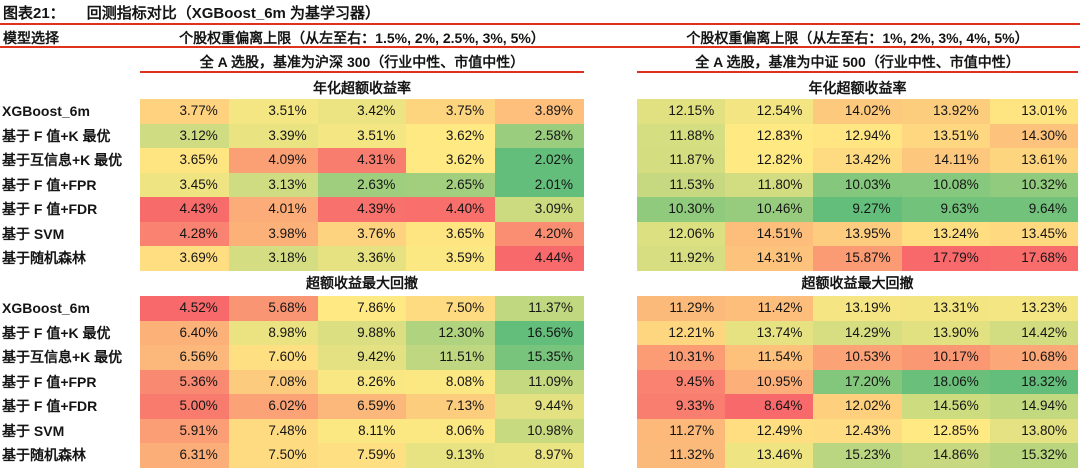 The width and height of the screenshot is (1080, 471). I want to click on heatmap-cell: 10.95%, so click(769, 381).